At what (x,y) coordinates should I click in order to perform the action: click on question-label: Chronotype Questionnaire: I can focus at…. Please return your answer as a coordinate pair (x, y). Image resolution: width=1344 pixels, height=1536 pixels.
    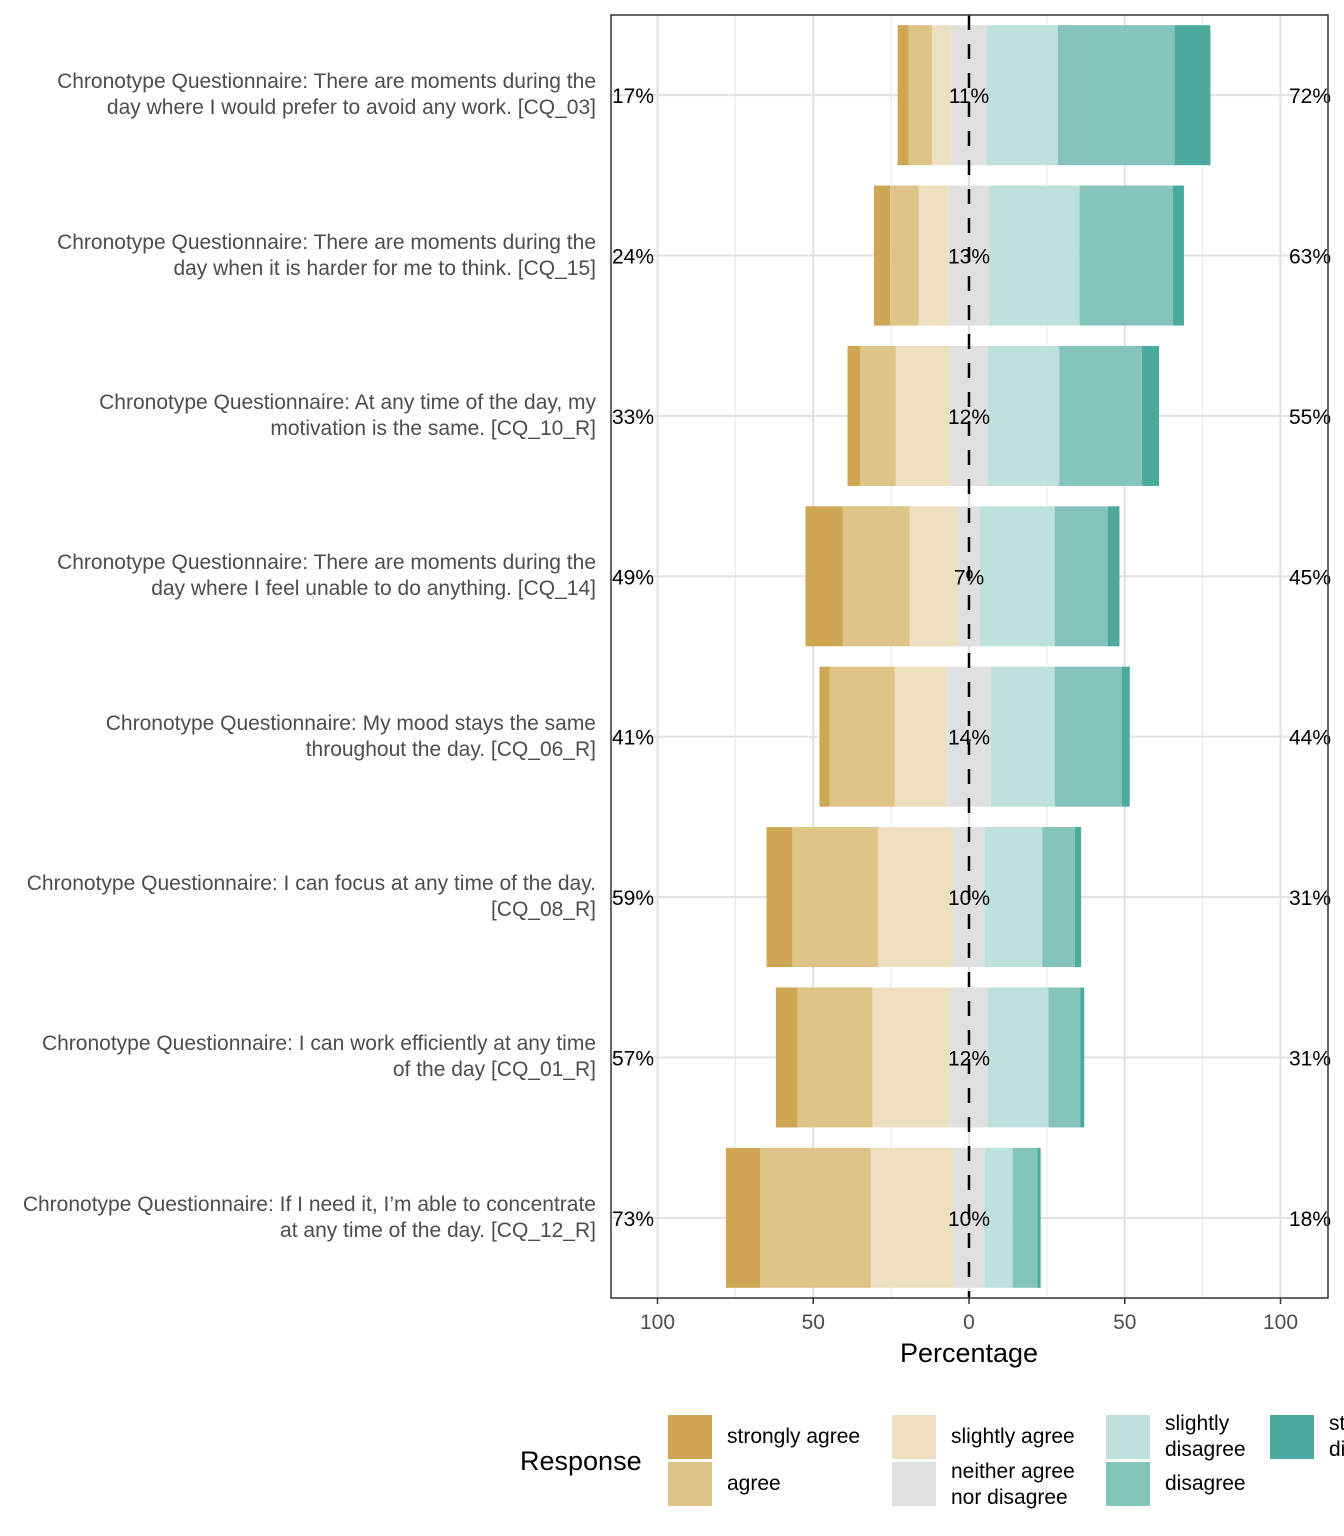
    Looking at the image, I should click on (311, 897).